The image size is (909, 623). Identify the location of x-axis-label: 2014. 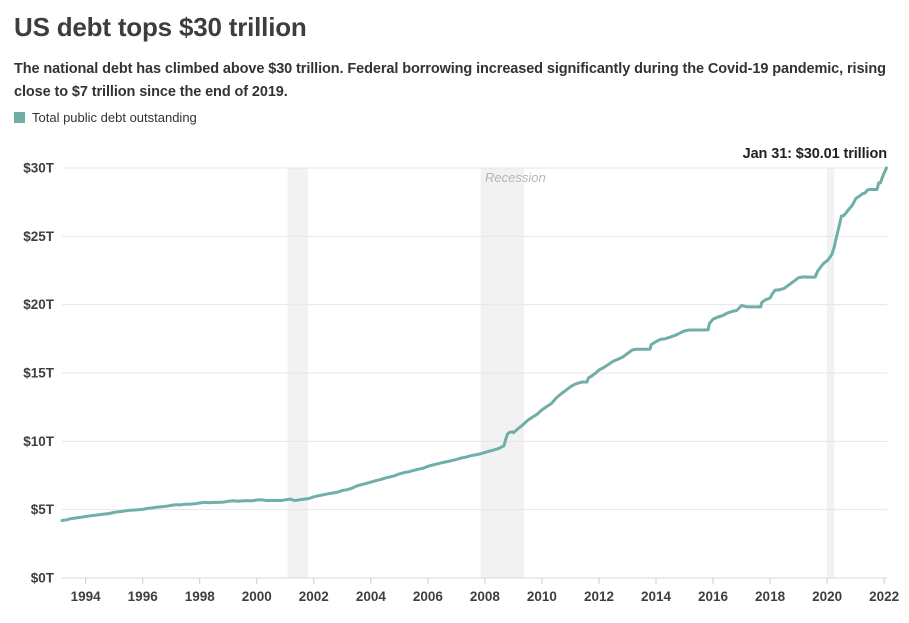
(656, 596).